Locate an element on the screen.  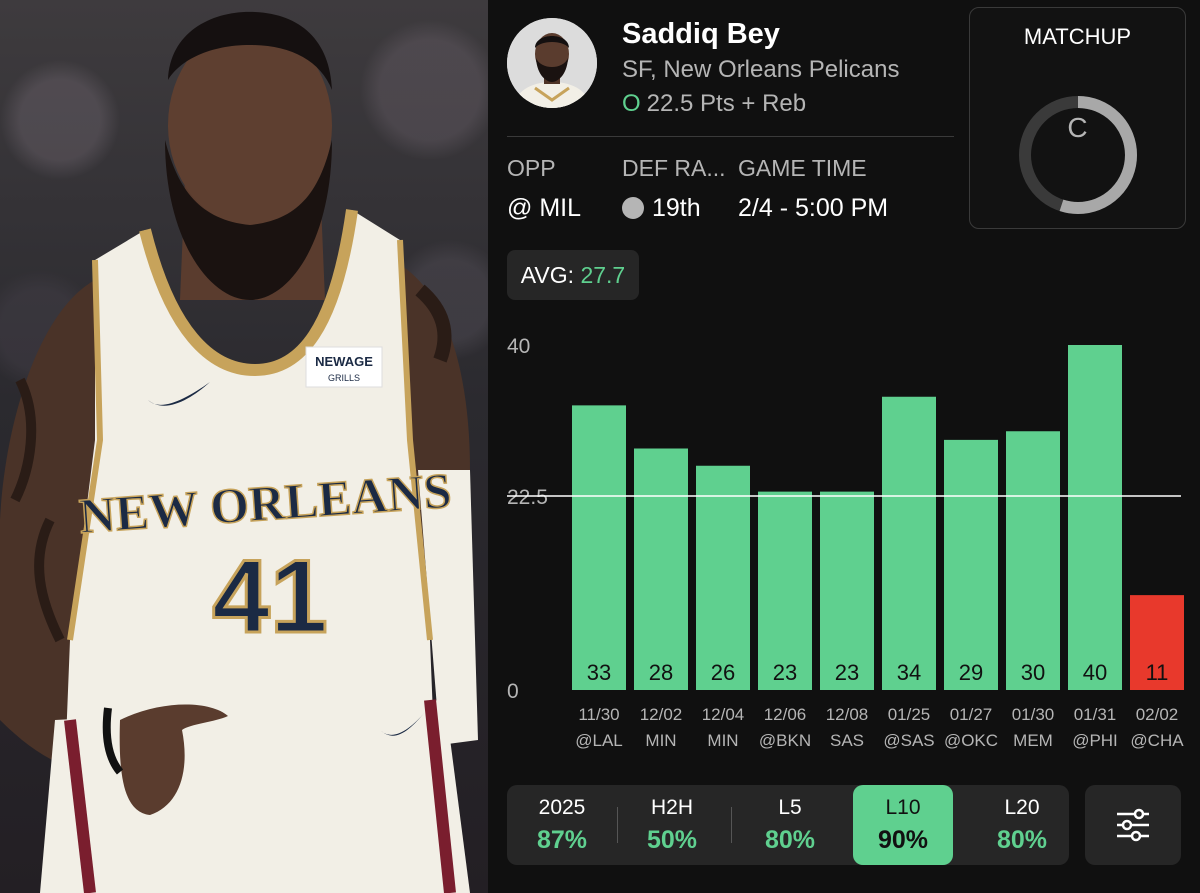
bar-value-label: 28 is located at coordinates (661, 672).